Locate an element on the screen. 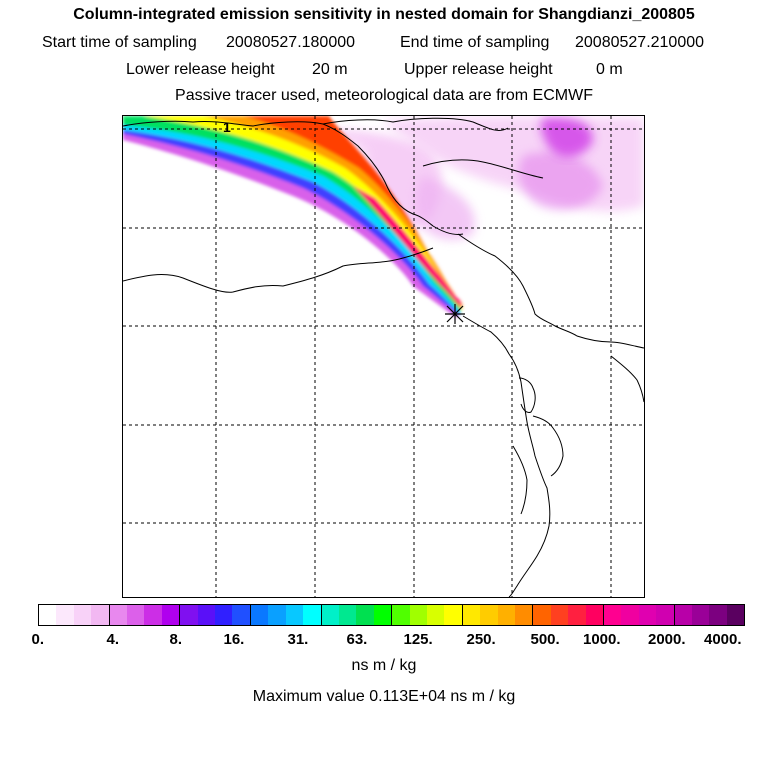  upper-height-label: Upper release height is located at coordinates (478, 69).